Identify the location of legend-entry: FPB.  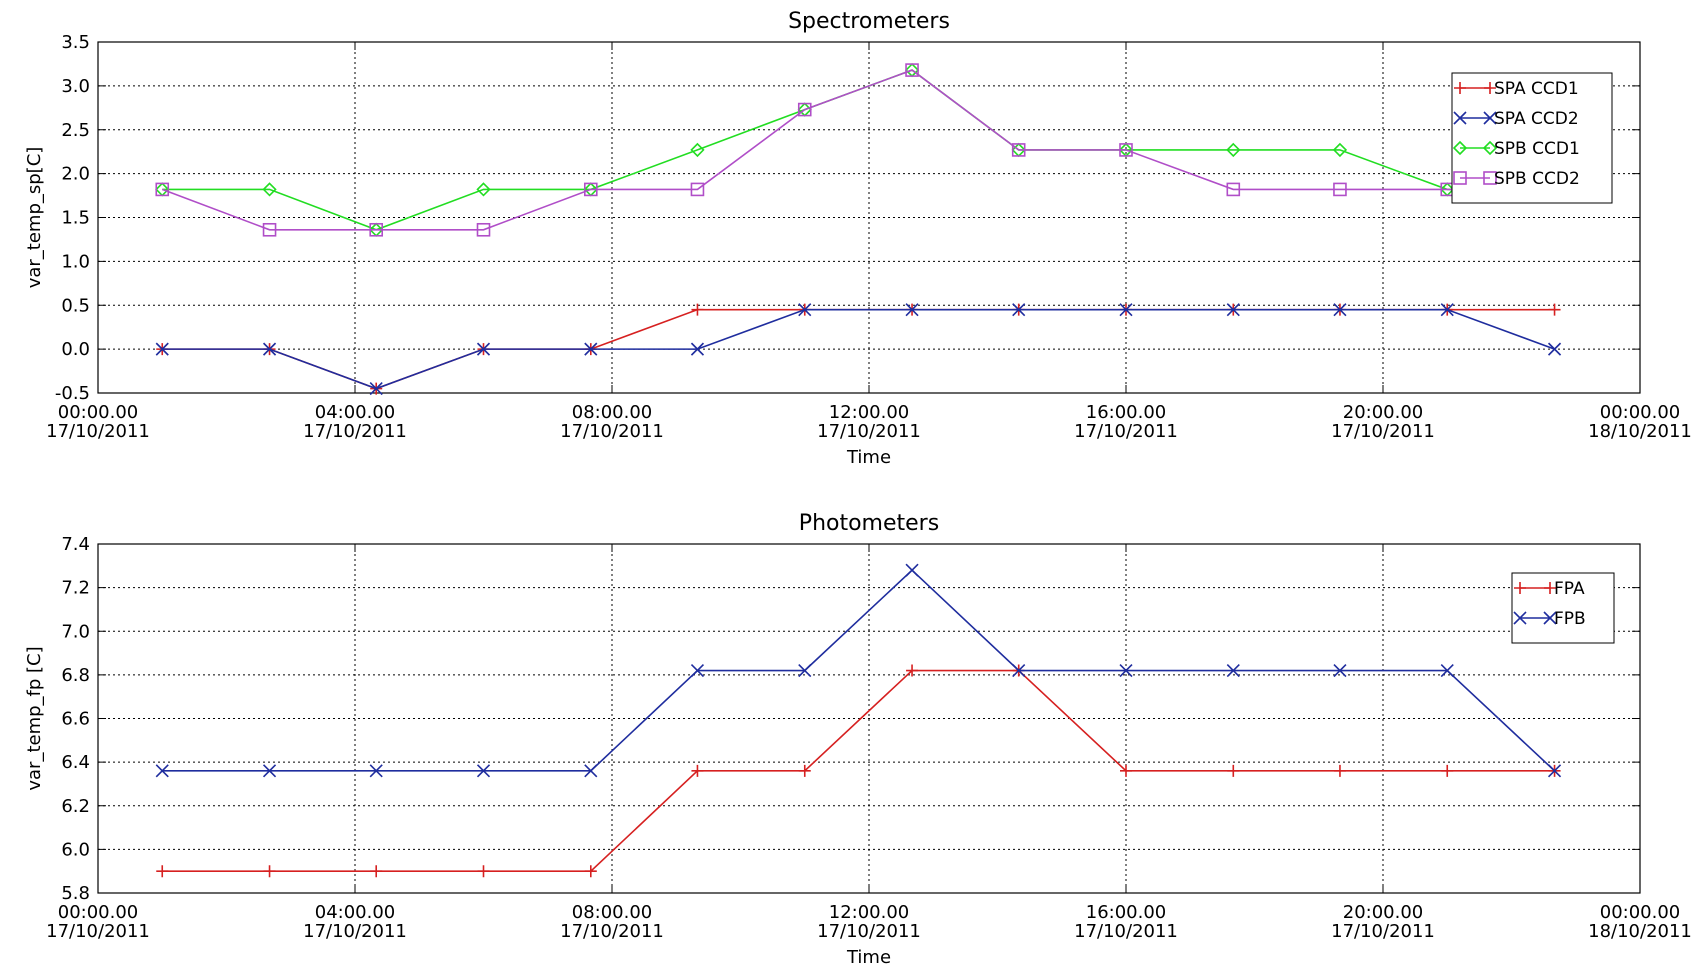
(1549, 619).